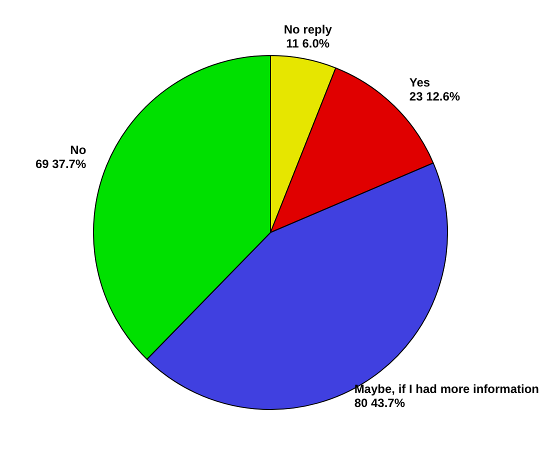  What do you see at coordinates (308, 29) in the screenshot?
I see `slice-label: No reply` at bounding box center [308, 29].